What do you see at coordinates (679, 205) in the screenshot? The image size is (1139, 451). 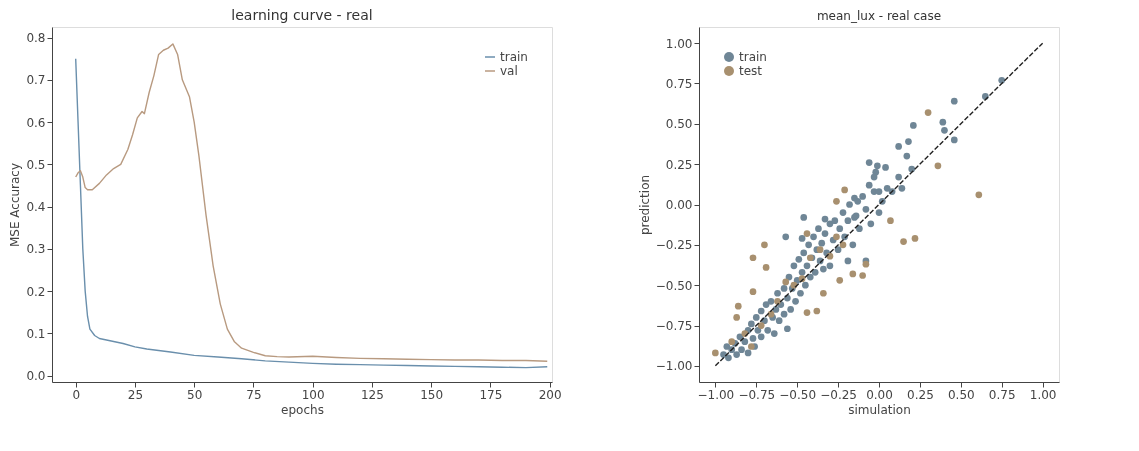 I see `y-tick-label: 0.00` at bounding box center [679, 205].